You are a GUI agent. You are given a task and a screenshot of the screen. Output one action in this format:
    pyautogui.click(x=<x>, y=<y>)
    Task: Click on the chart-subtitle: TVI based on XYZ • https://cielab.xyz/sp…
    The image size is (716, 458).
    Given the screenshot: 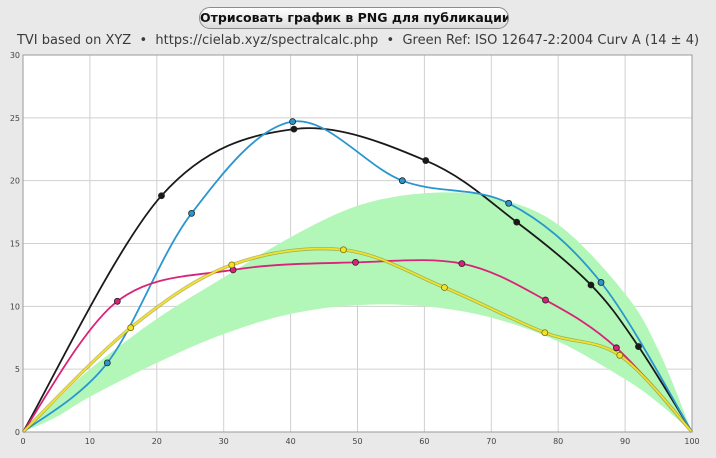 What is the action you would take?
    pyautogui.click(x=358, y=41)
    